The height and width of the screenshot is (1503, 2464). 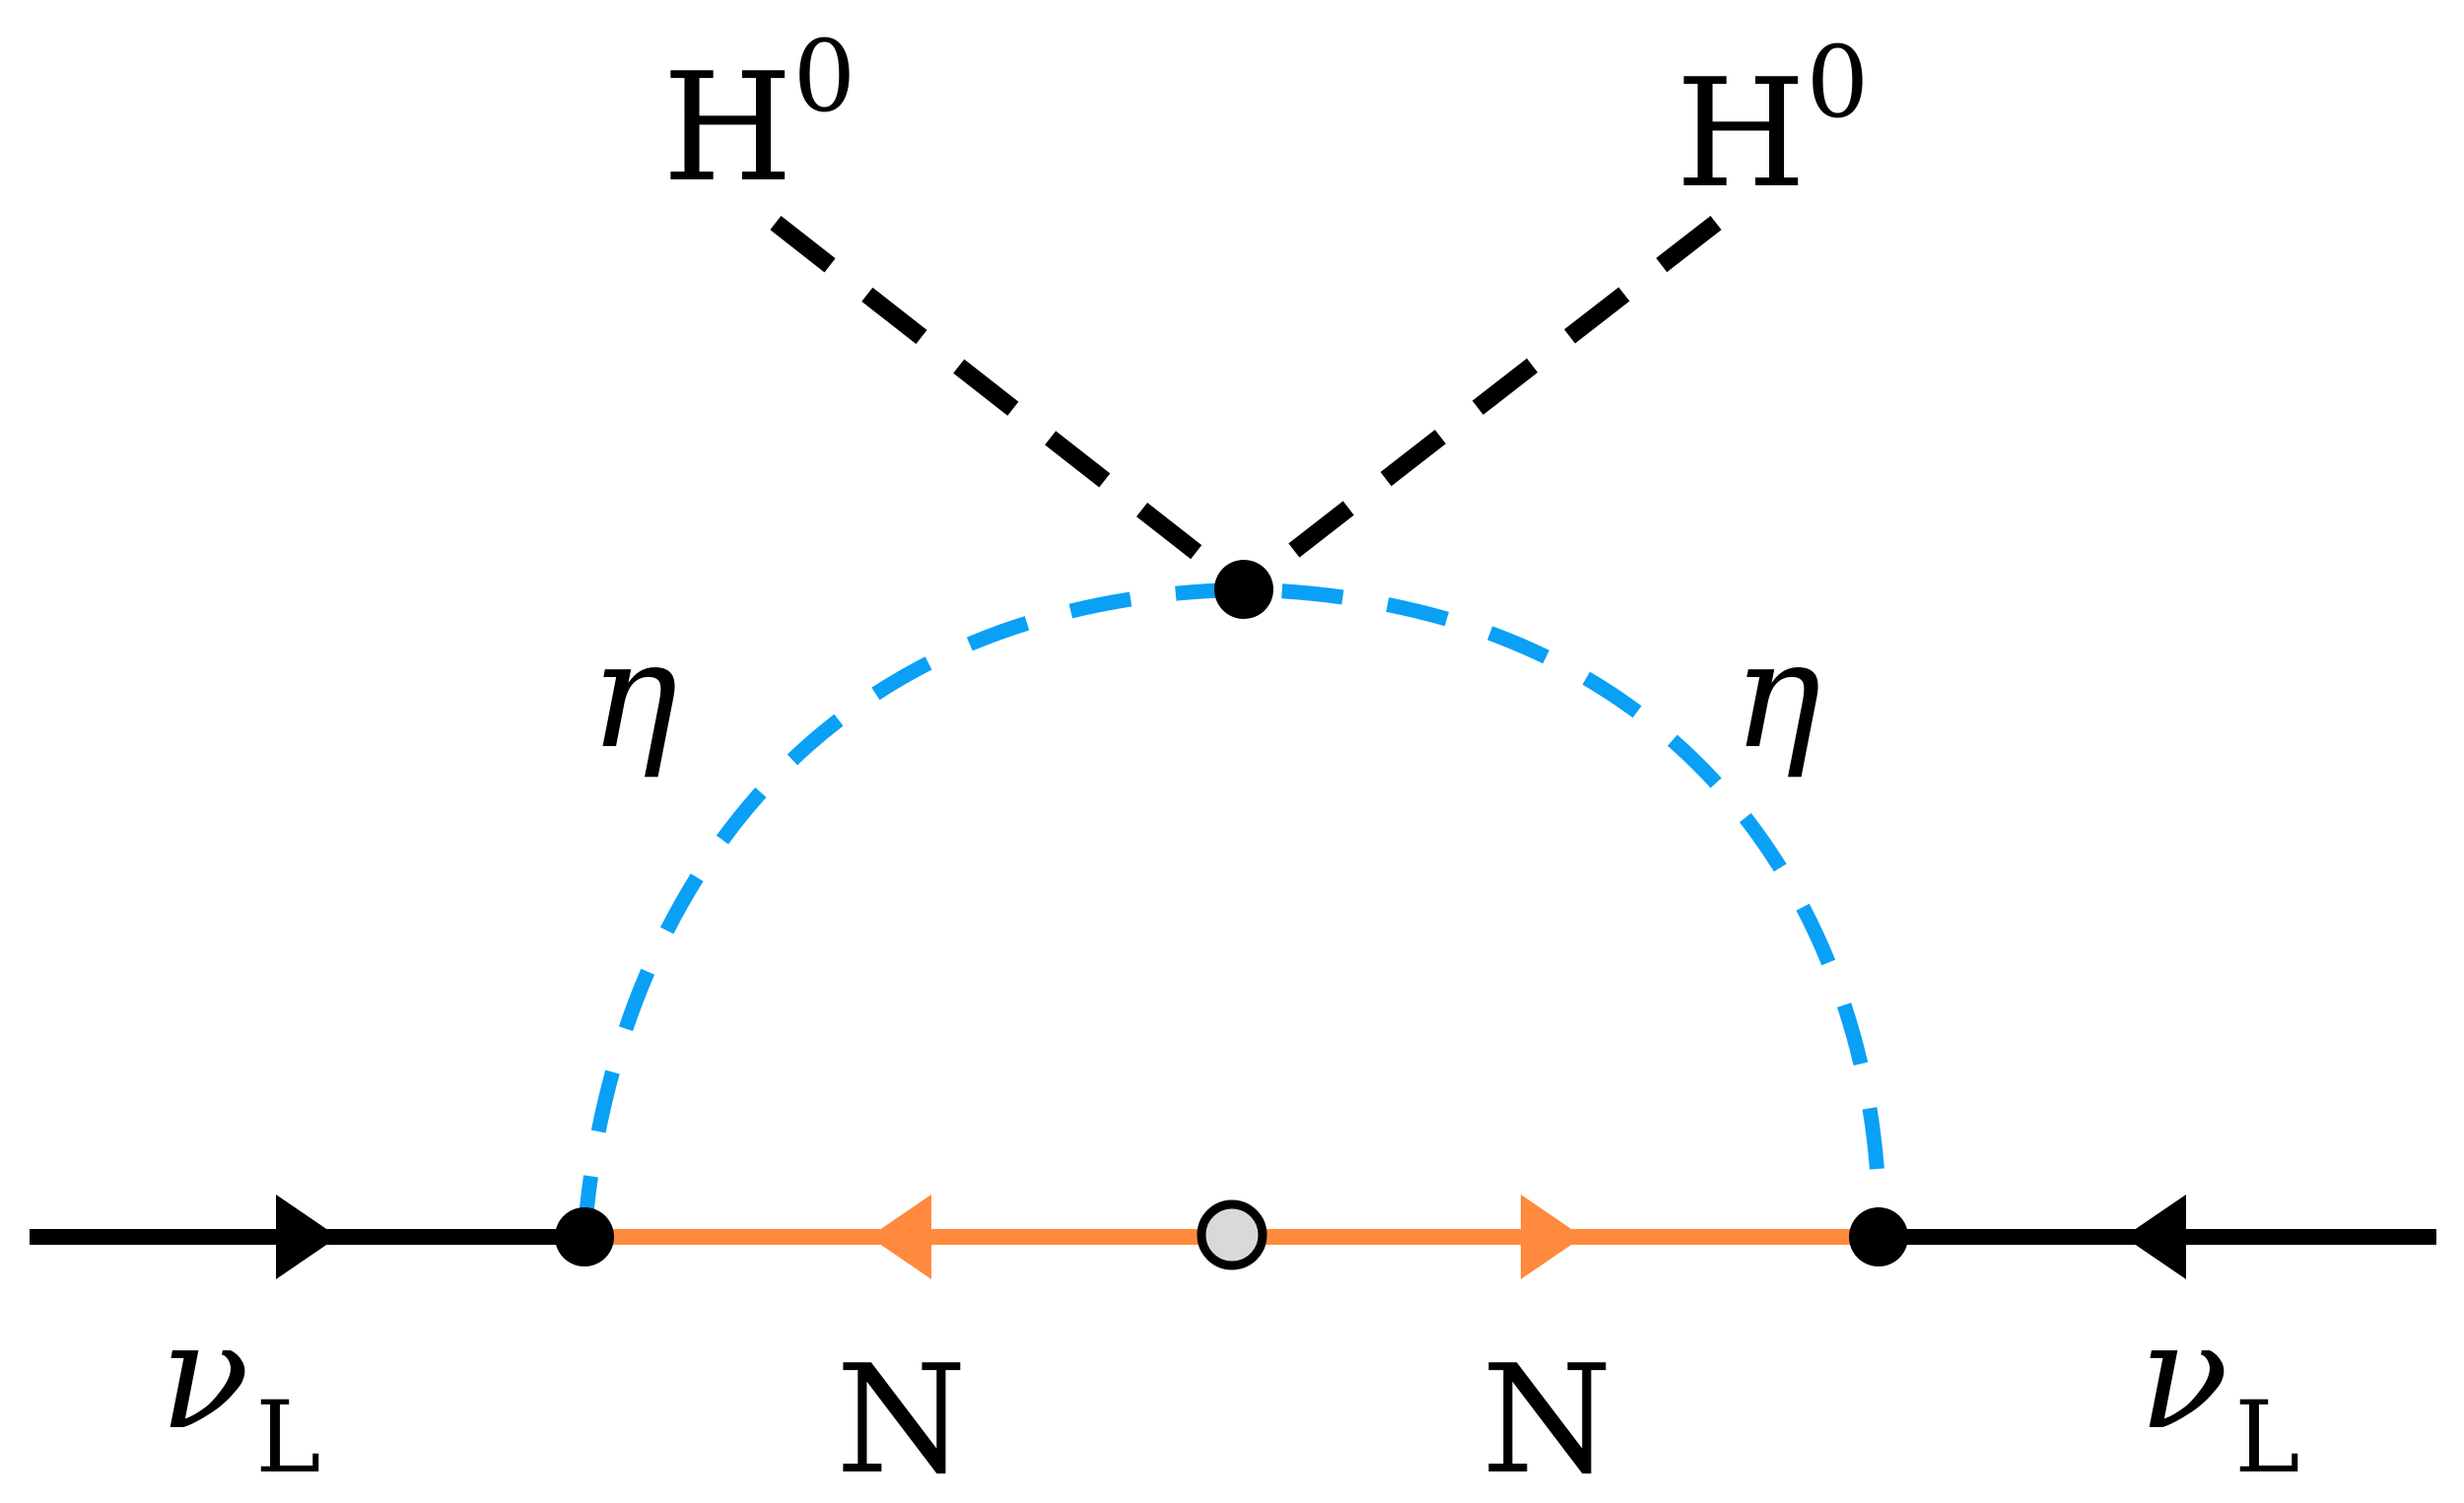 What do you see at coordinates (1552, 1237) in the screenshot?
I see `n-arrow-right` at bounding box center [1552, 1237].